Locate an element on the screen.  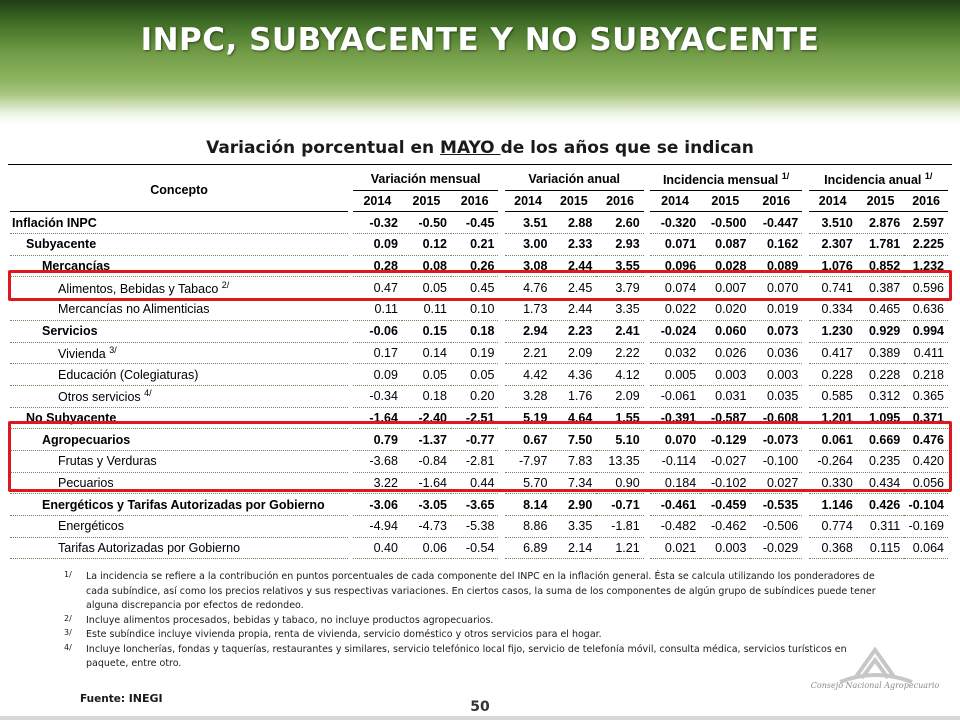
cell-value: 0.061 is located at coordinates (832, 439).